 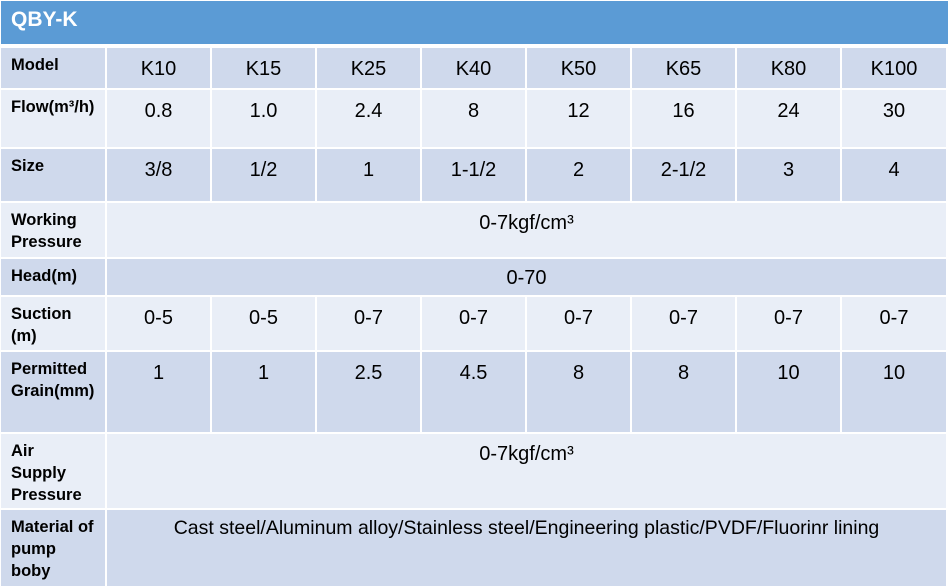 I want to click on table-row: Size 3/8 1/2 1 1-1/2 2 2-1/2 3 4, so click(x=473, y=175).